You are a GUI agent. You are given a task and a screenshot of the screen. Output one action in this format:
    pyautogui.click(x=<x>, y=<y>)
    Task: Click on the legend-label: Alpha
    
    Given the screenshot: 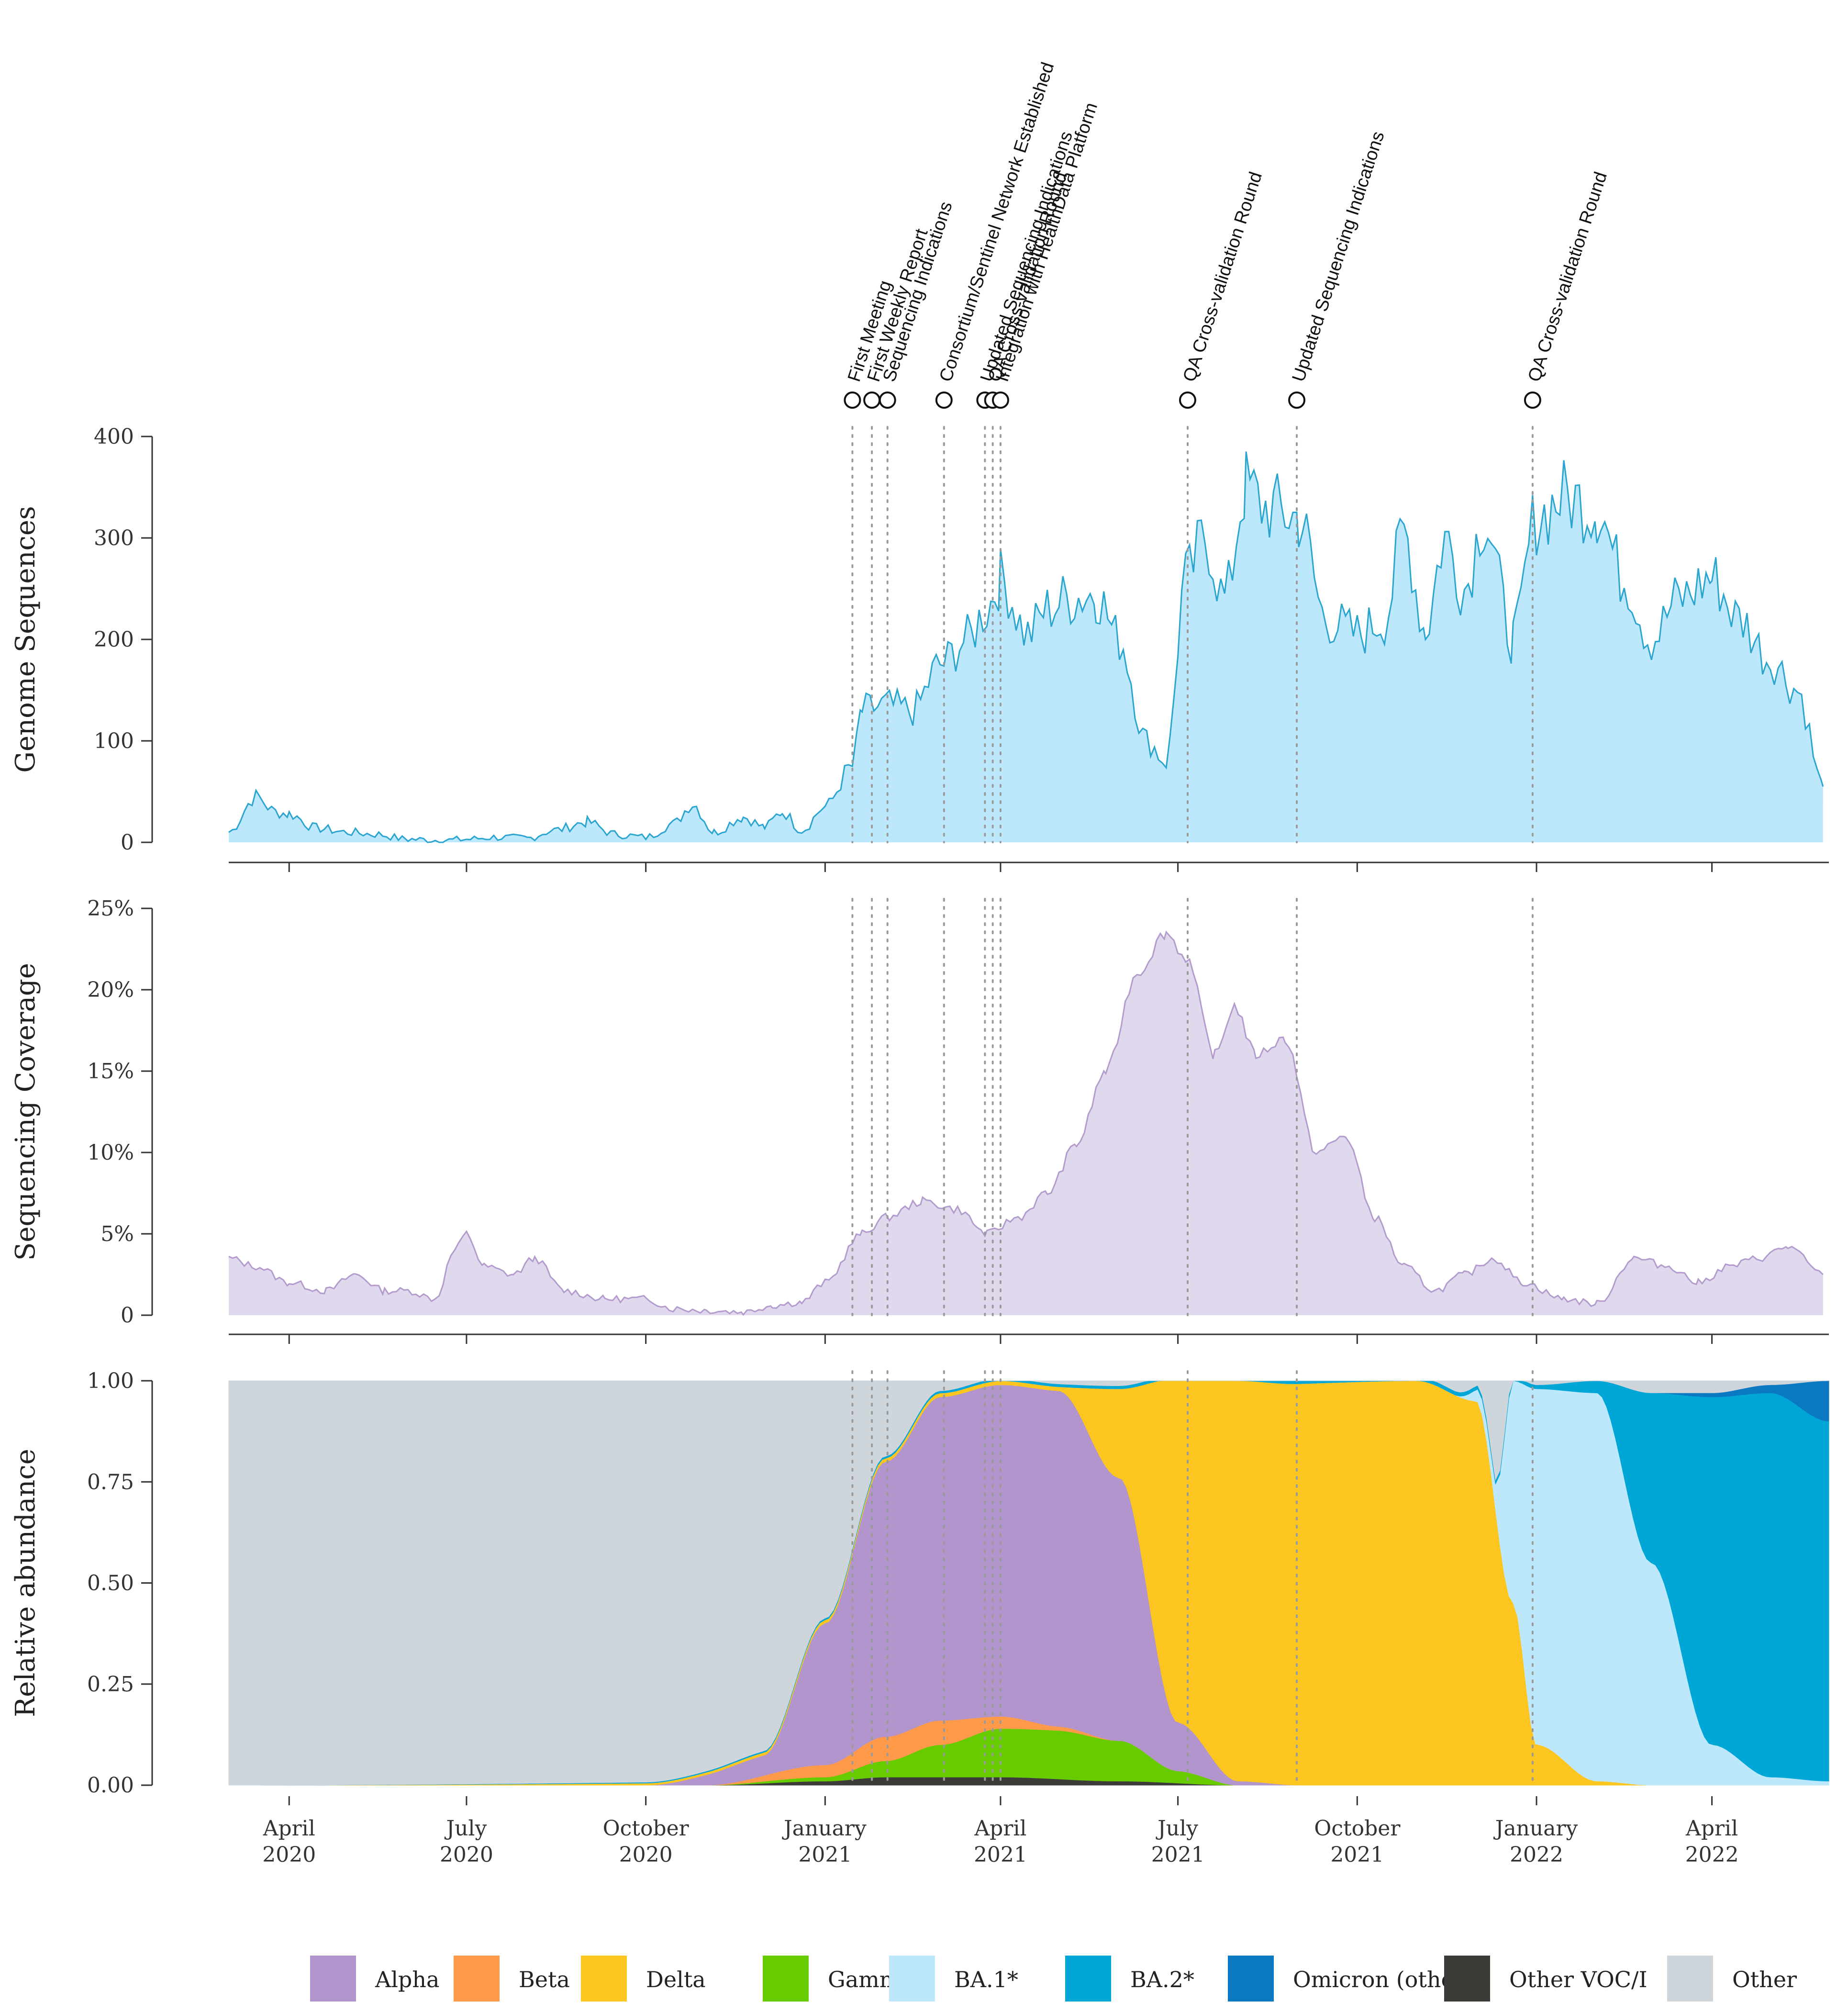 What is the action you would take?
    pyautogui.click(x=407, y=1980)
    